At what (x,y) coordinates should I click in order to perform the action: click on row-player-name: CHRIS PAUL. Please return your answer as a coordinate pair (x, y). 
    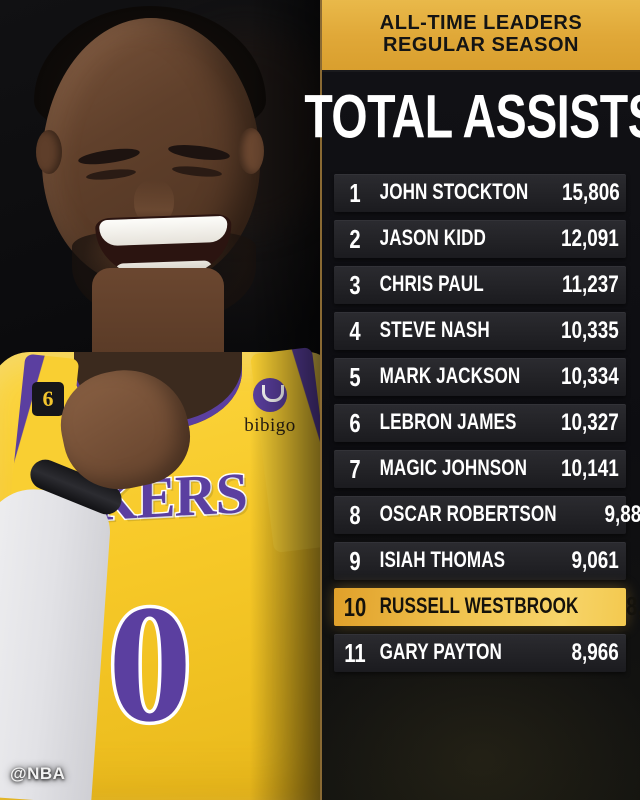
    Looking at the image, I should click on (431, 284).